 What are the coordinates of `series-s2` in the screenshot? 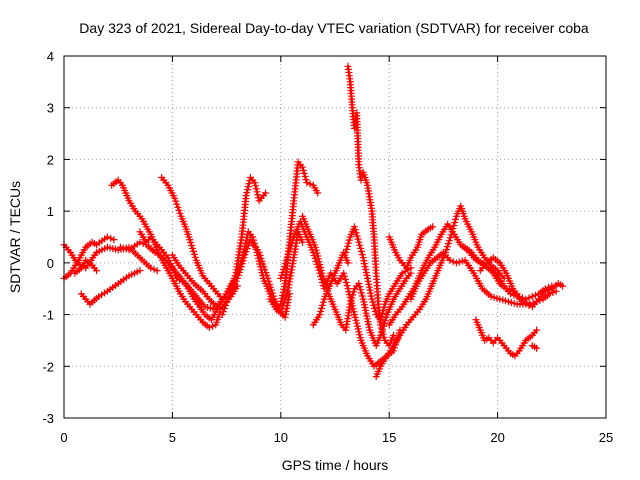 It's located at (89, 257).